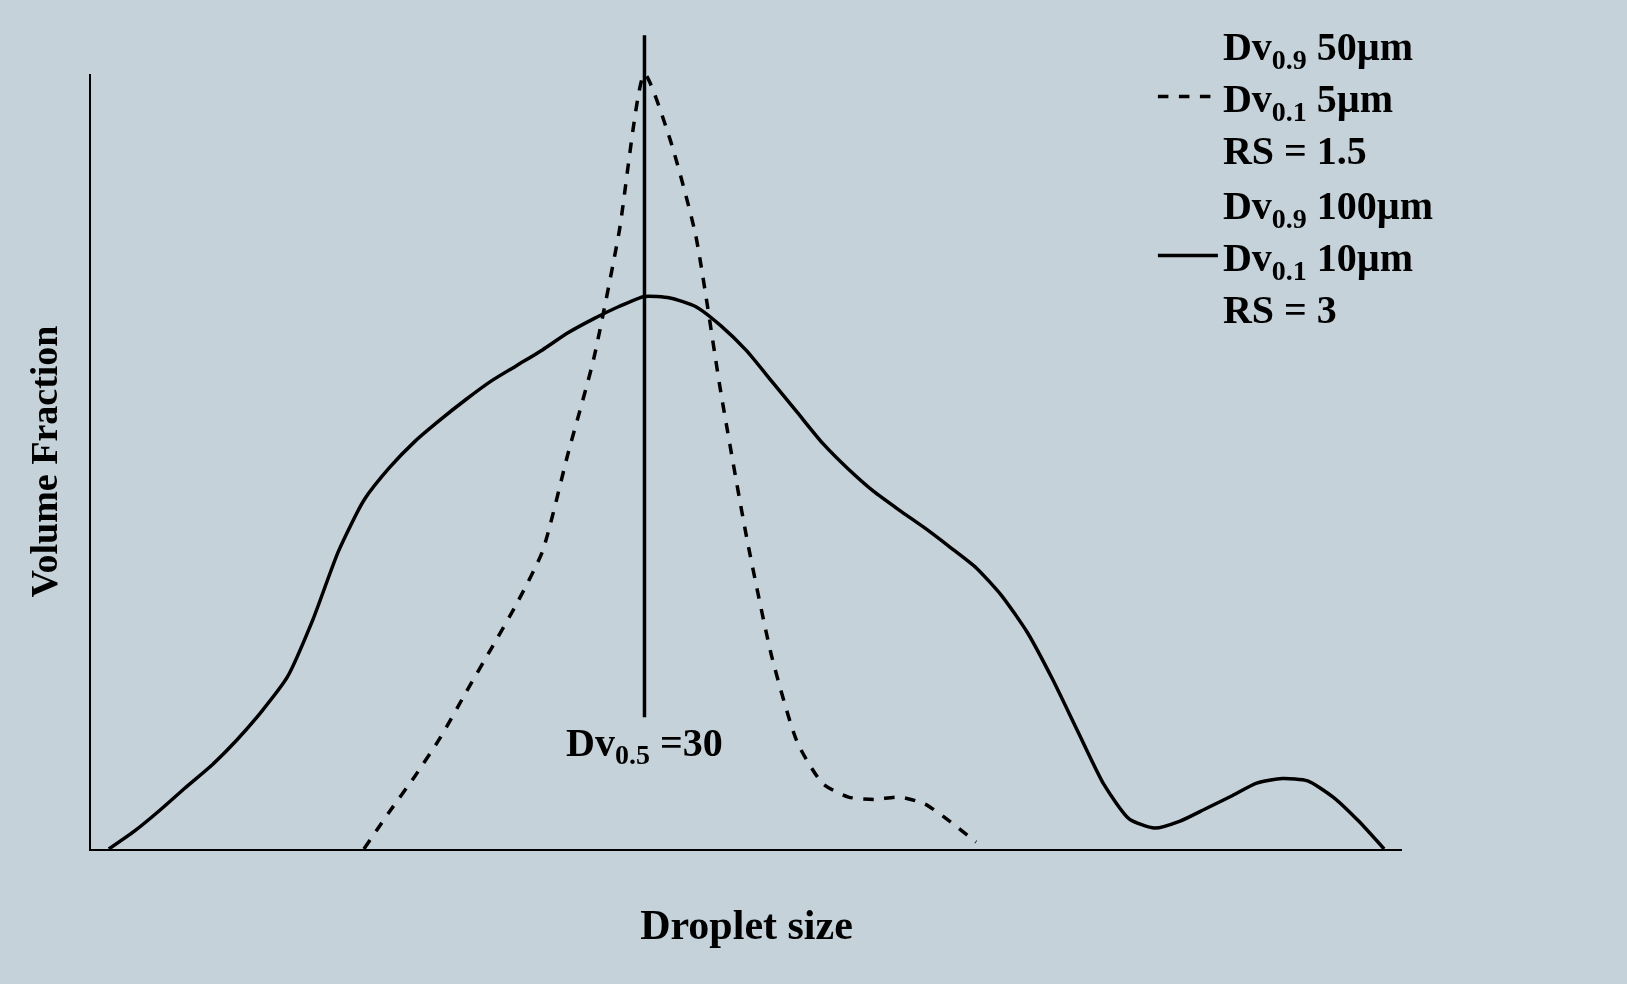  What do you see at coordinates (644, 745) in the screenshot?
I see `annotation: Dv$_{0.5}$ =30` at bounding box center [644, 745].